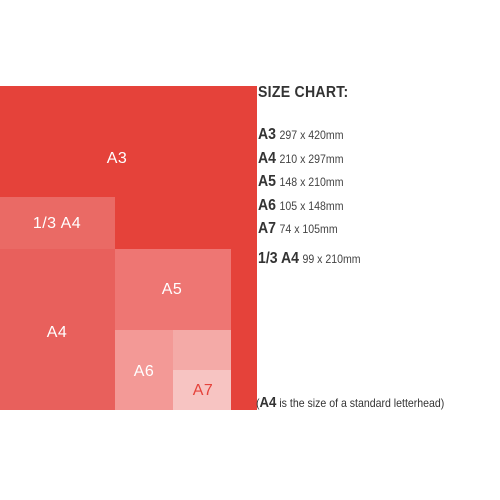 The height and width of the screenshot is (500, 500). What do you see at coordinates (359, 135) in the screenshot?
I see `legend-row-a3: A3 297 x 420mm` at bounding box center [359, 135].